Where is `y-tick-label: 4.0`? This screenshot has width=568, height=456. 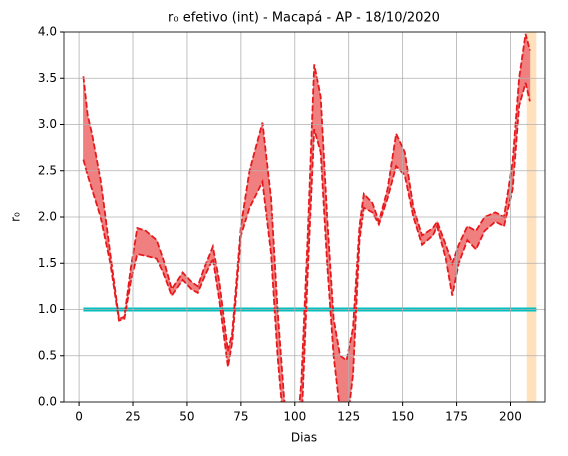 y-tick-label: 4.0 is located at coordinates (47, 32).